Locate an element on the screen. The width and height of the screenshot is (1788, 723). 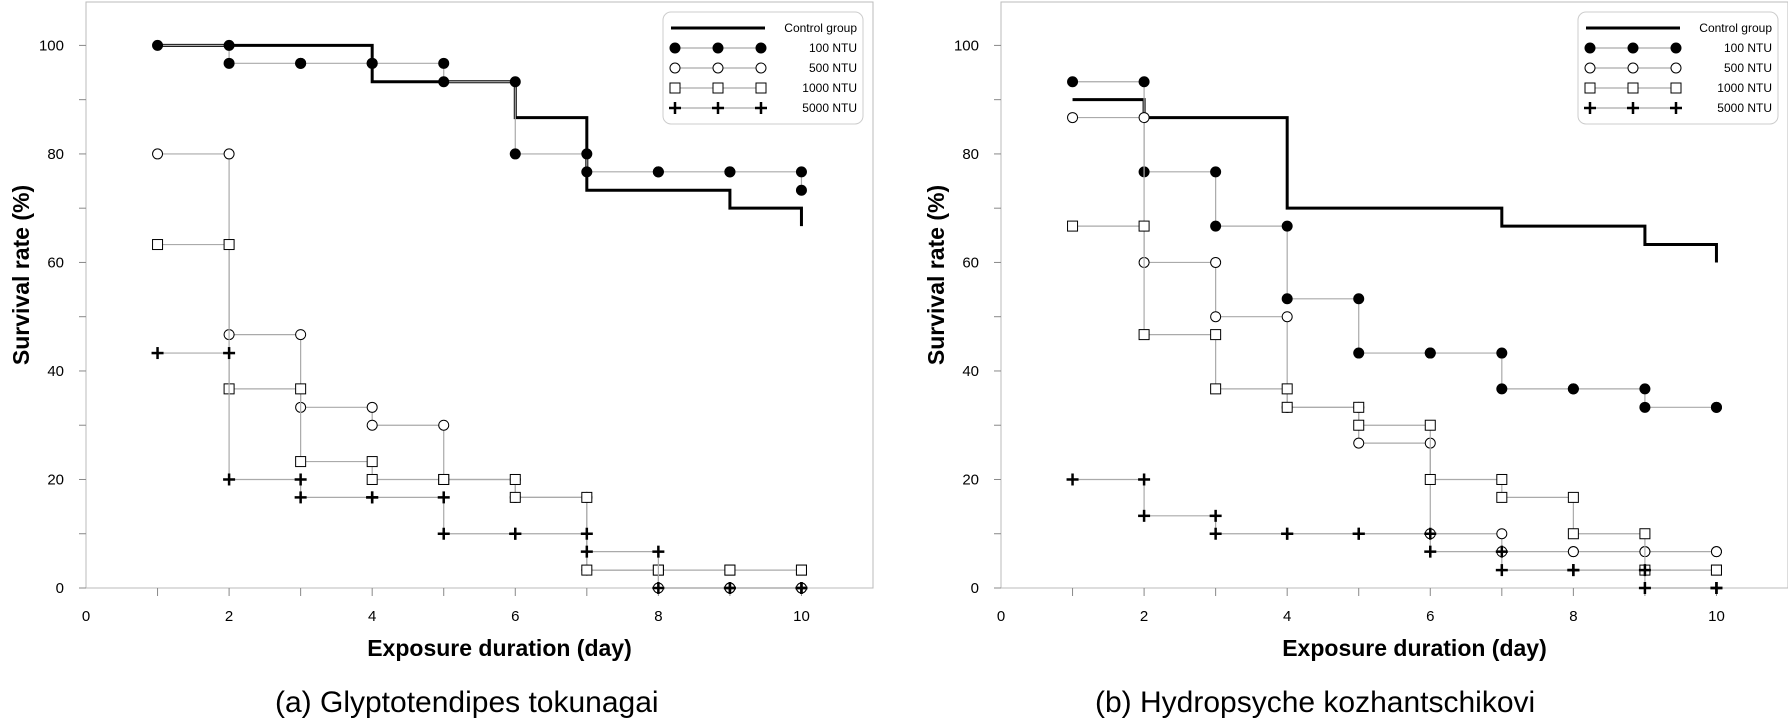
legend-label: 100 NTU is located at coordinates (1748, 48).